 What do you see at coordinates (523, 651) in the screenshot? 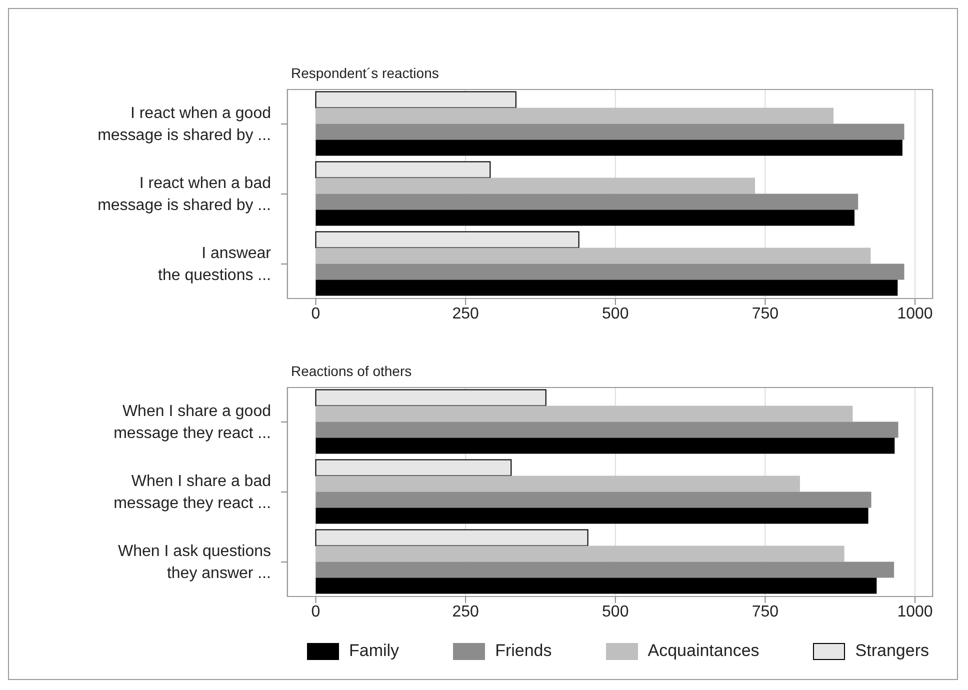
I see `legend-label: Friends` at bounding box center [523, 651].